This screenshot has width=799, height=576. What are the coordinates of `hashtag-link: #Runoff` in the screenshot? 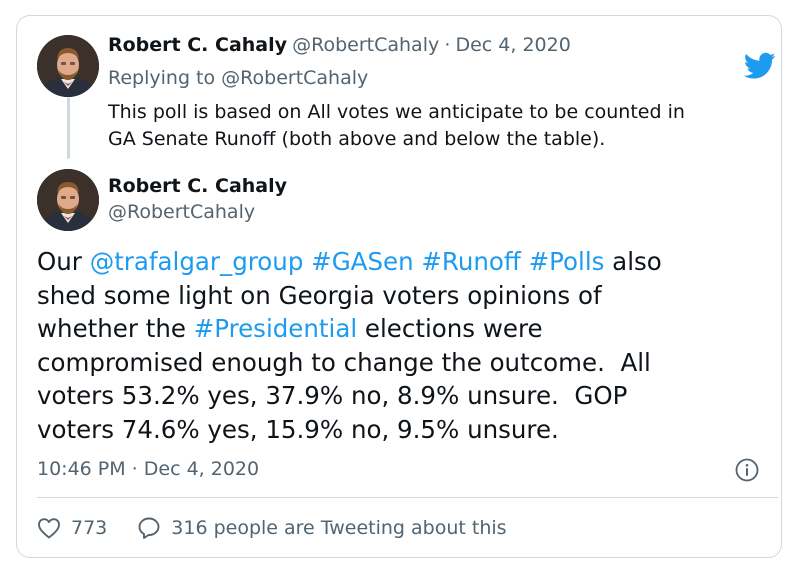 It's located at (471, 261).